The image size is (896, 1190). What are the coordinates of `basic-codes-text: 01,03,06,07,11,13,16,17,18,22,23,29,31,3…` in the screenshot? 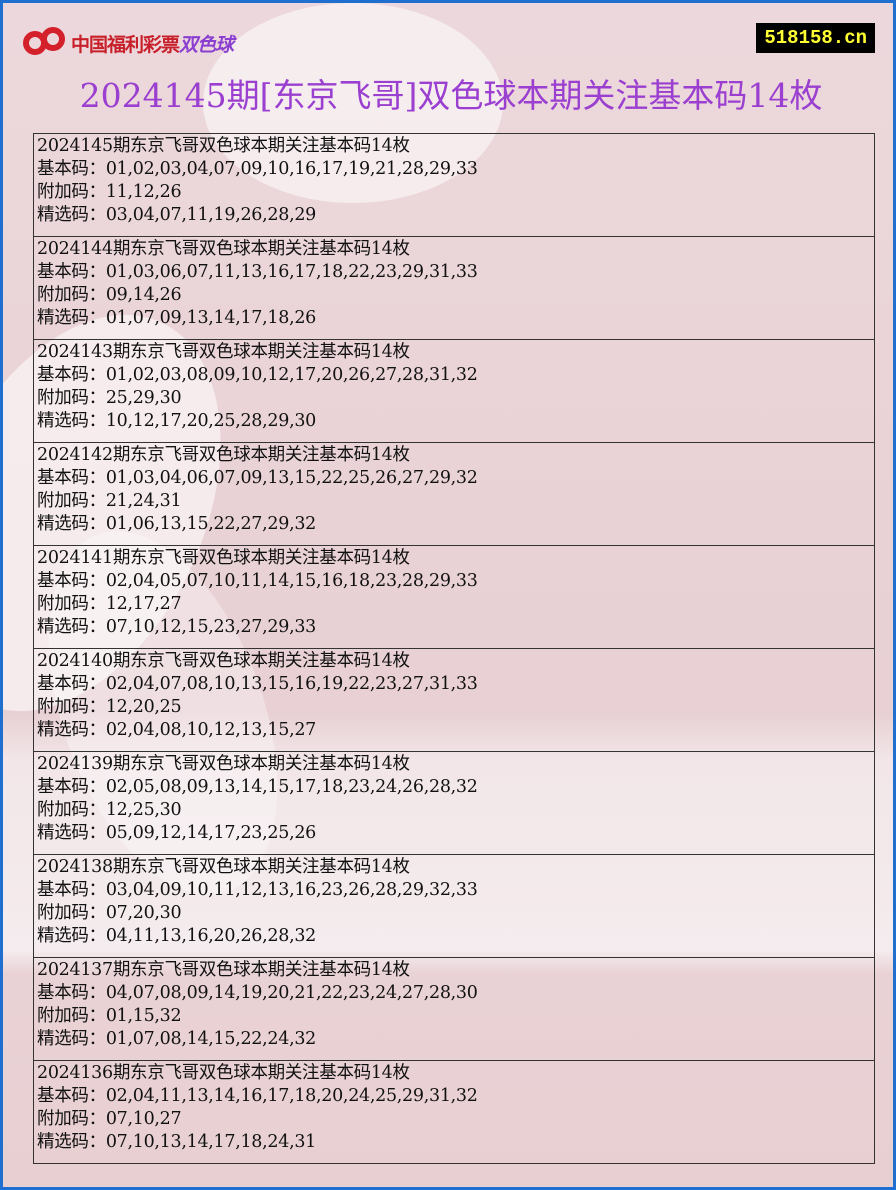 It's located at (291, 272).